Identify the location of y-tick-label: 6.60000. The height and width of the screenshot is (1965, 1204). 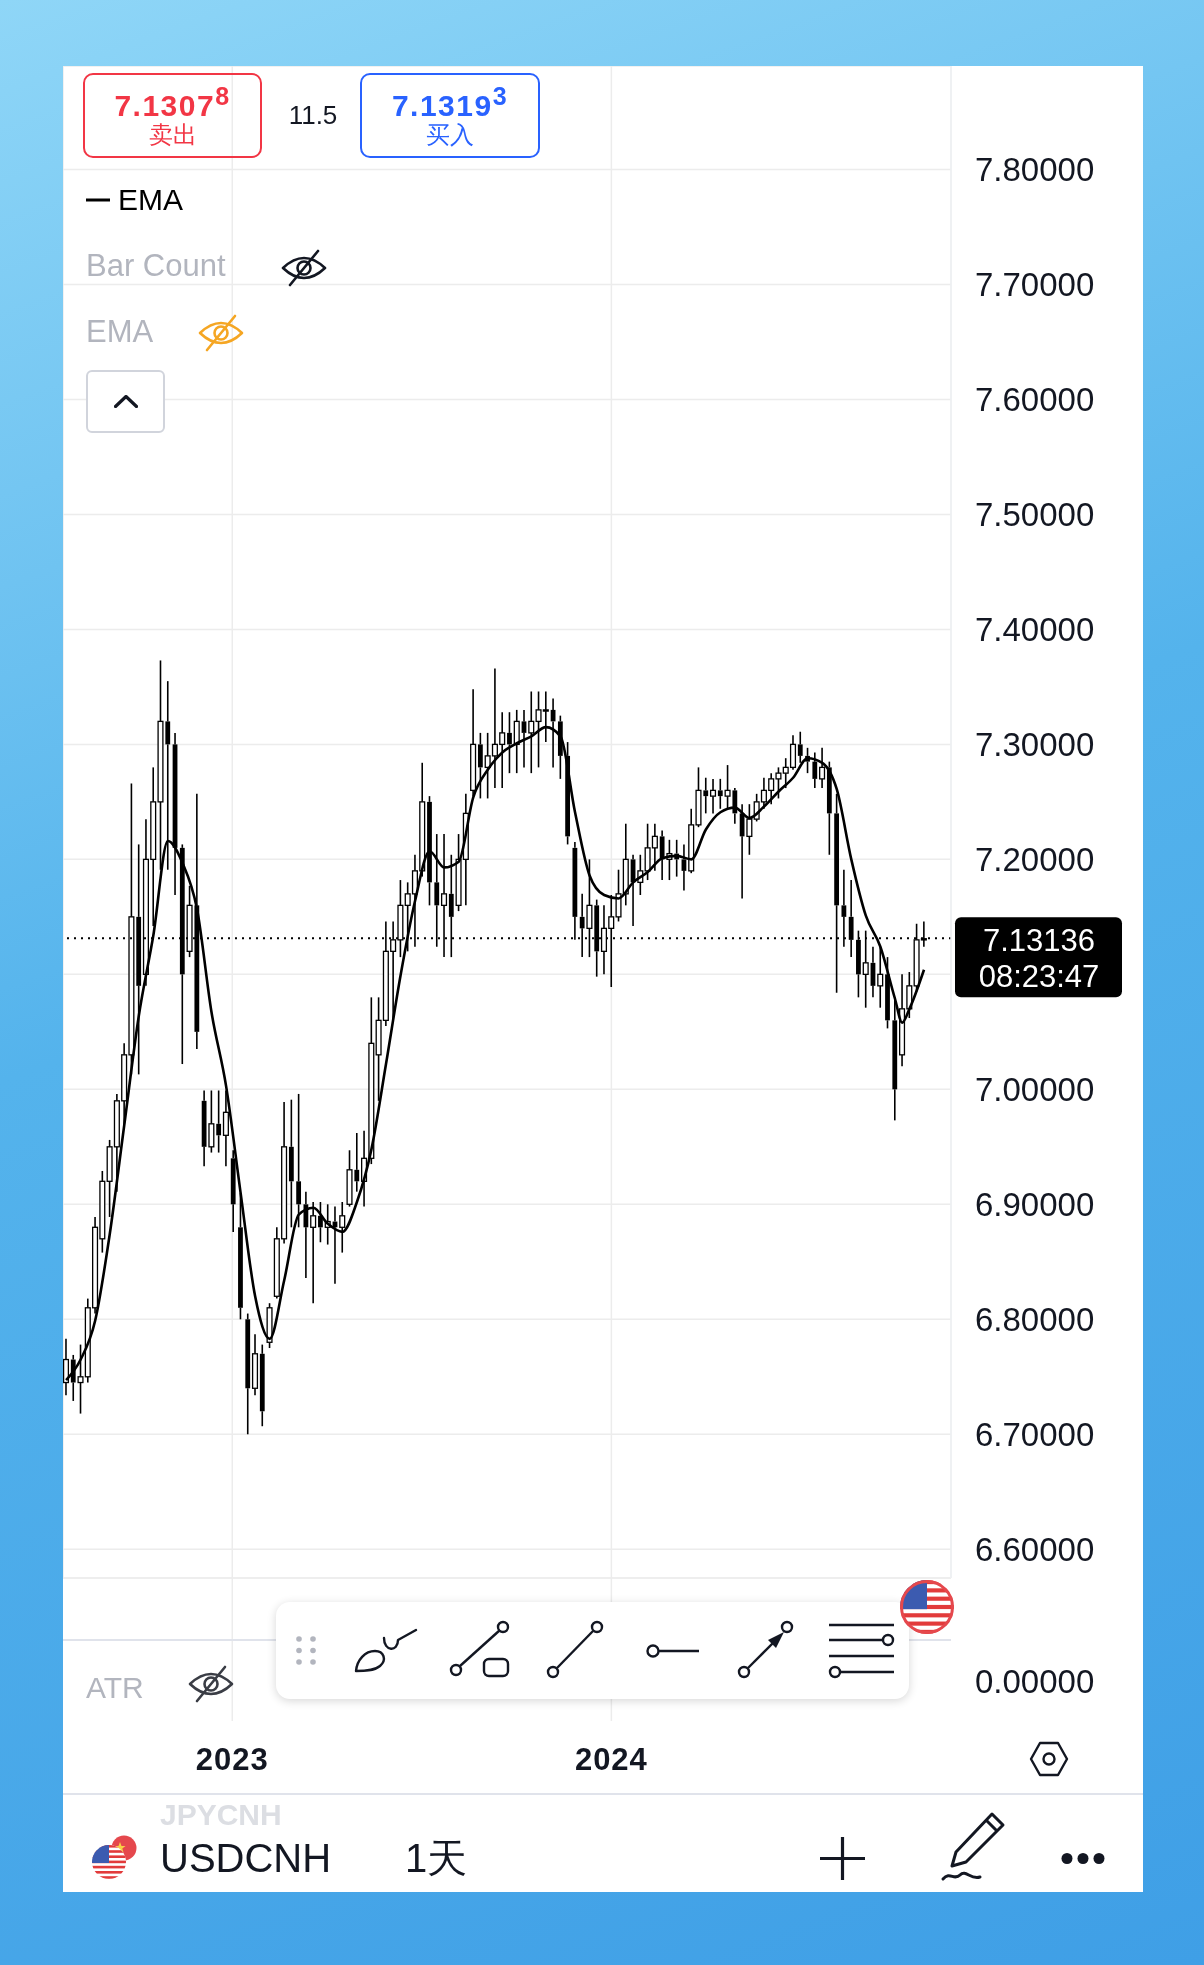
(1035, 1549).